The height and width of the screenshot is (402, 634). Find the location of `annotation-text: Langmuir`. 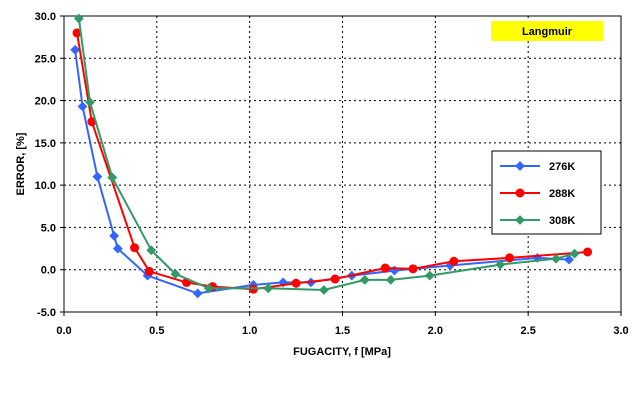

annotation-text: Langmuir is located at coordinates (547, 32).